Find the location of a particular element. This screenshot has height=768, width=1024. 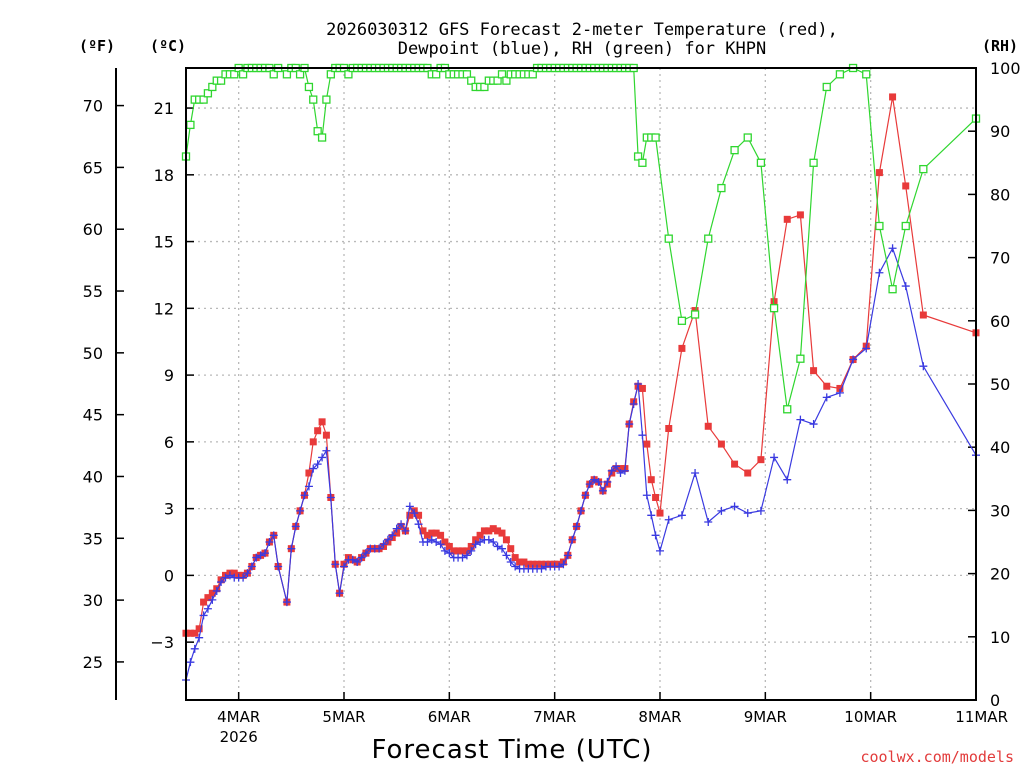

rh-tick-label: 30 is located at coordinates (1000, 510).